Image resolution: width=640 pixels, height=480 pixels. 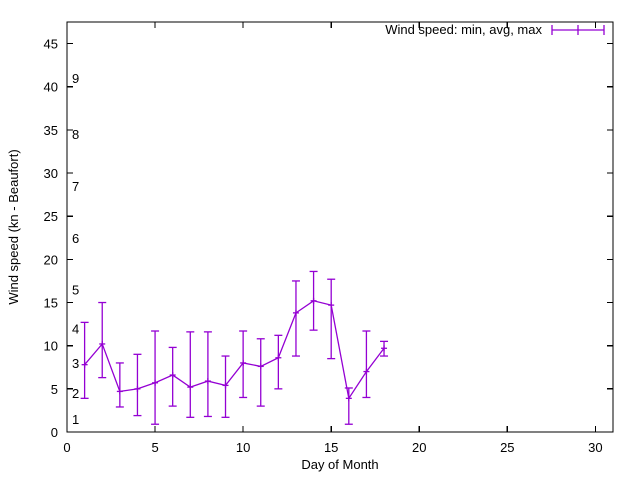 What do you see at coordinates (595, 447) in the screenshot?
I see `x-tick-label: 30` at bounding box center [595, 447].